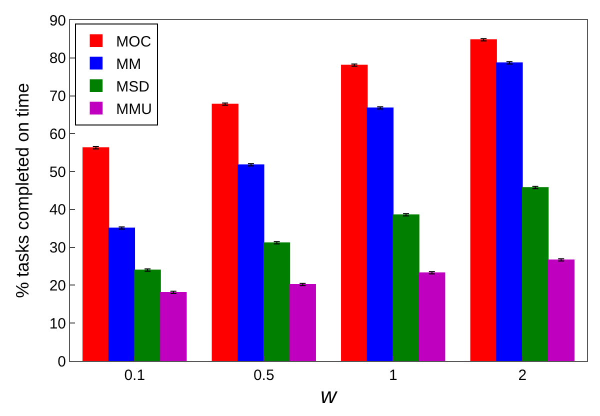 The height and width of the screenshot is (416, 600). Describe the element at coordinates (57, 285) in the screenshot. I see `y-tick-label: 20` at that location.